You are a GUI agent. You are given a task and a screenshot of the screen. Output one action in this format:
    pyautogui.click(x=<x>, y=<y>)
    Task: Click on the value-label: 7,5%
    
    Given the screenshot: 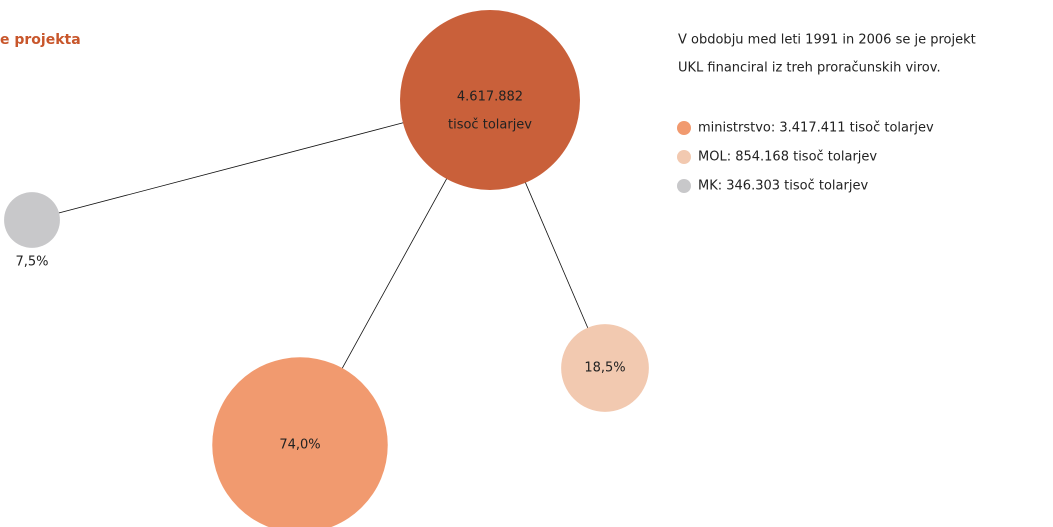 What is the action you would take?
    pyautogui.click(x=31, y=261)
    